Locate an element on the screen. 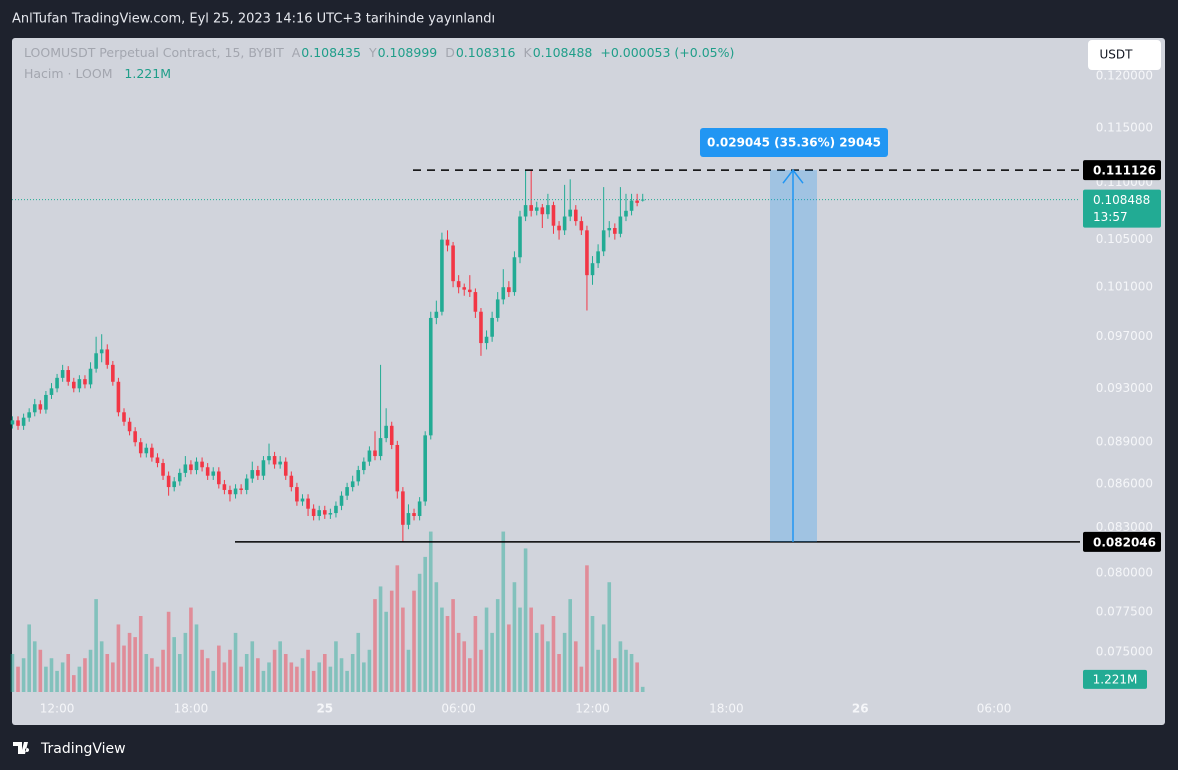 The image size is (1178, 770). close-letter: K is located at coordinates (527, 52).